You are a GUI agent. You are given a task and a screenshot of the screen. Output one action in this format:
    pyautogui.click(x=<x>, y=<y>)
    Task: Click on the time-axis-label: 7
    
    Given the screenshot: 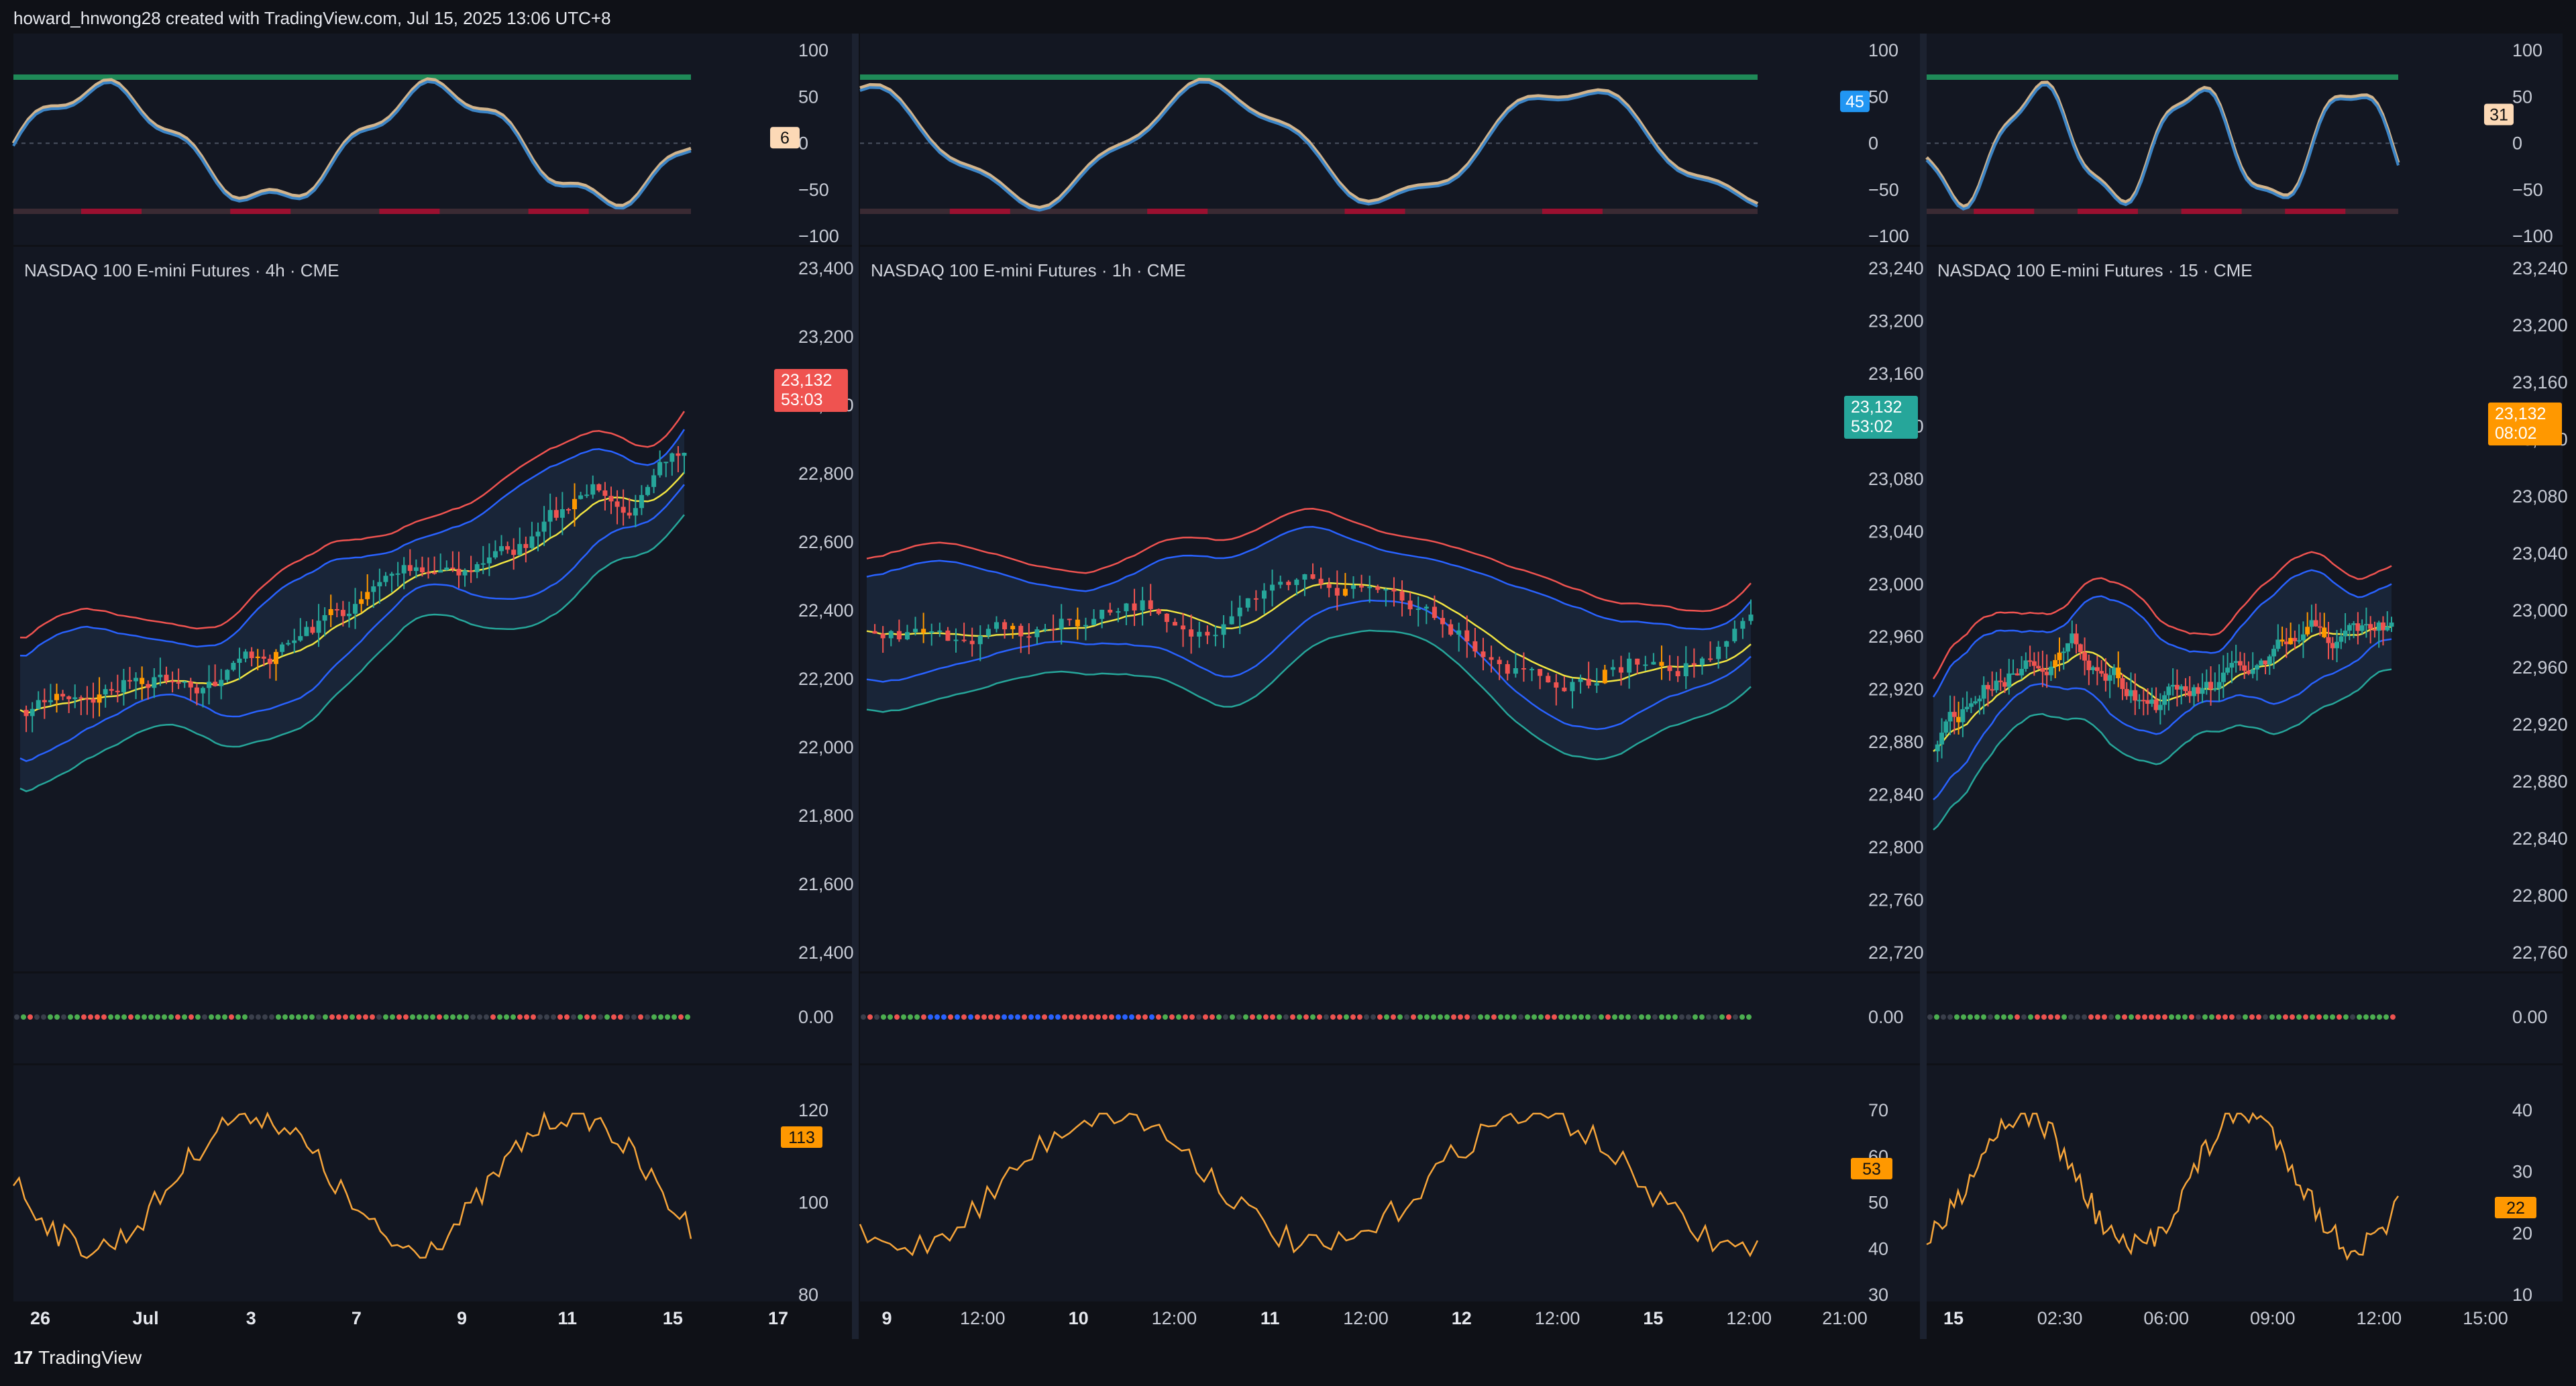 What is the action you would take?
    pyautogui.click(x=357, y=1318)
    